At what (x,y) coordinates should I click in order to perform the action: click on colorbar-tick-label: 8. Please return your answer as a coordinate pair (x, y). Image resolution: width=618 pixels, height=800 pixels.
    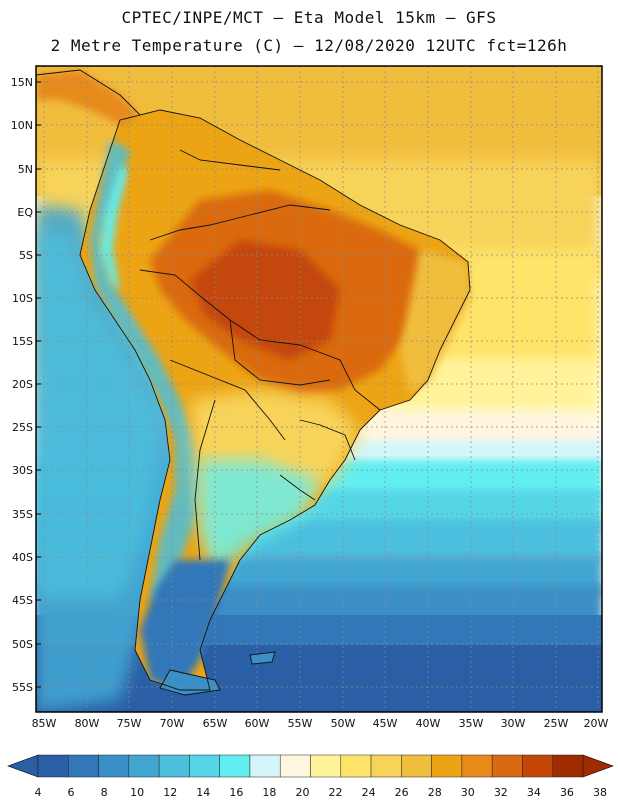
    Looking at the image, I should click on (104, 792).